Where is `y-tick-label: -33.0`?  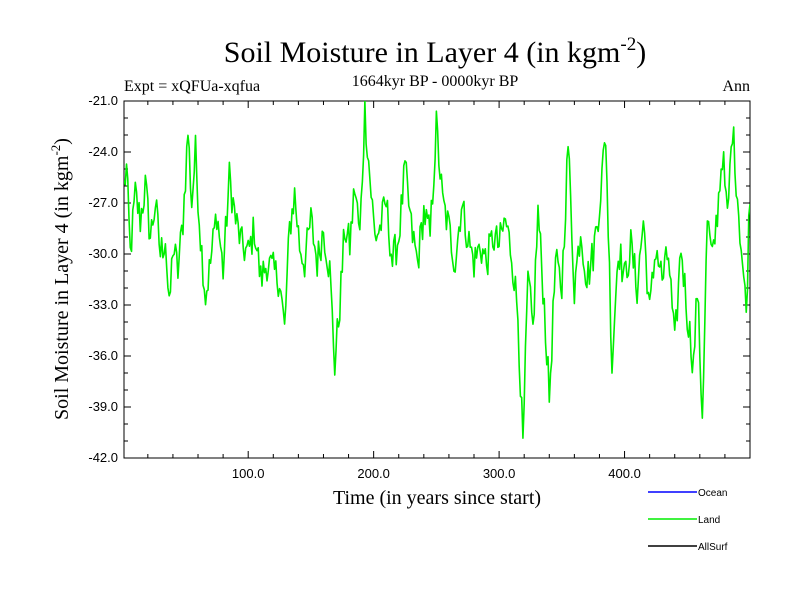
y-tick-label: -33.0 is located at coordinates (103, 304).